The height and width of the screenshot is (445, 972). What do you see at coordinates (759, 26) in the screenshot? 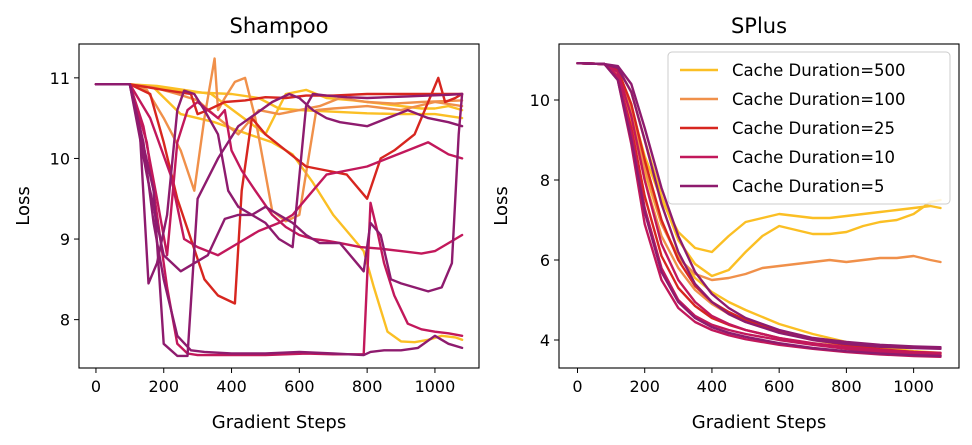
I see `splus-title: SPlus` at bounding box center [759, 26].